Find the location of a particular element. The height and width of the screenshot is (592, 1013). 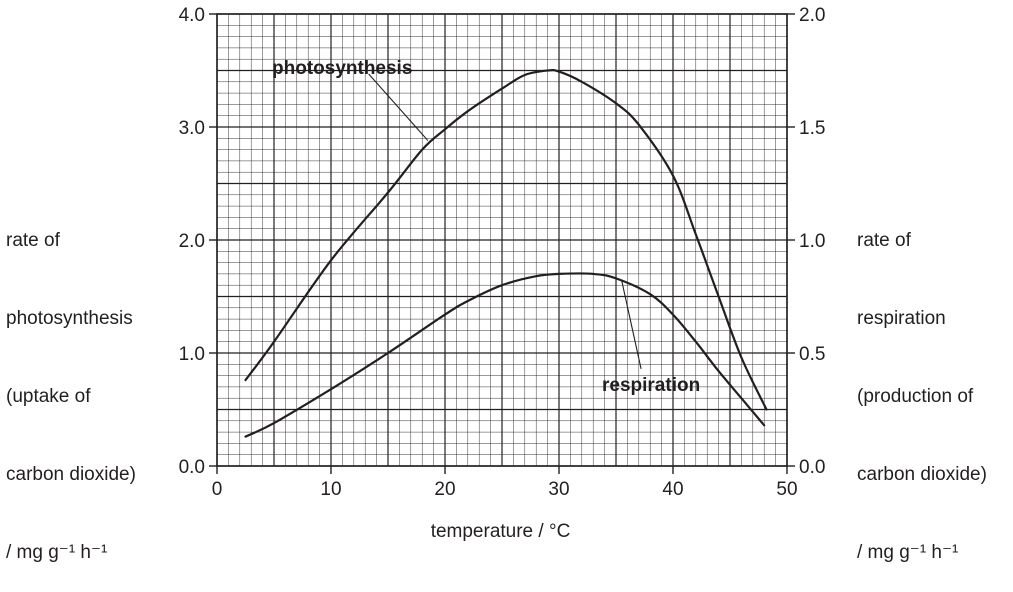

respiration-curve is located at coordinates (505, 355).